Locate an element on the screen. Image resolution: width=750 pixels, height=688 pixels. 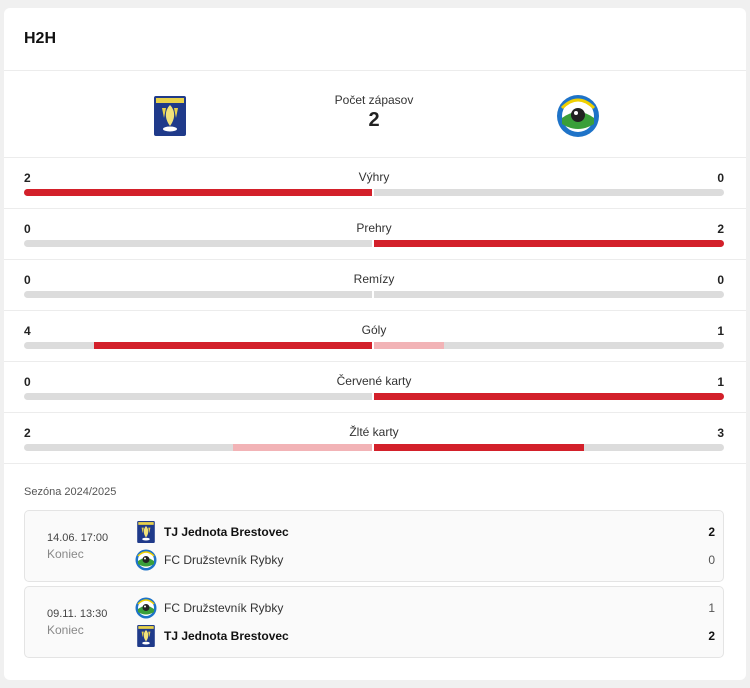
stat-row: 0 Prehry 2 is located at coordinates (375, 234).